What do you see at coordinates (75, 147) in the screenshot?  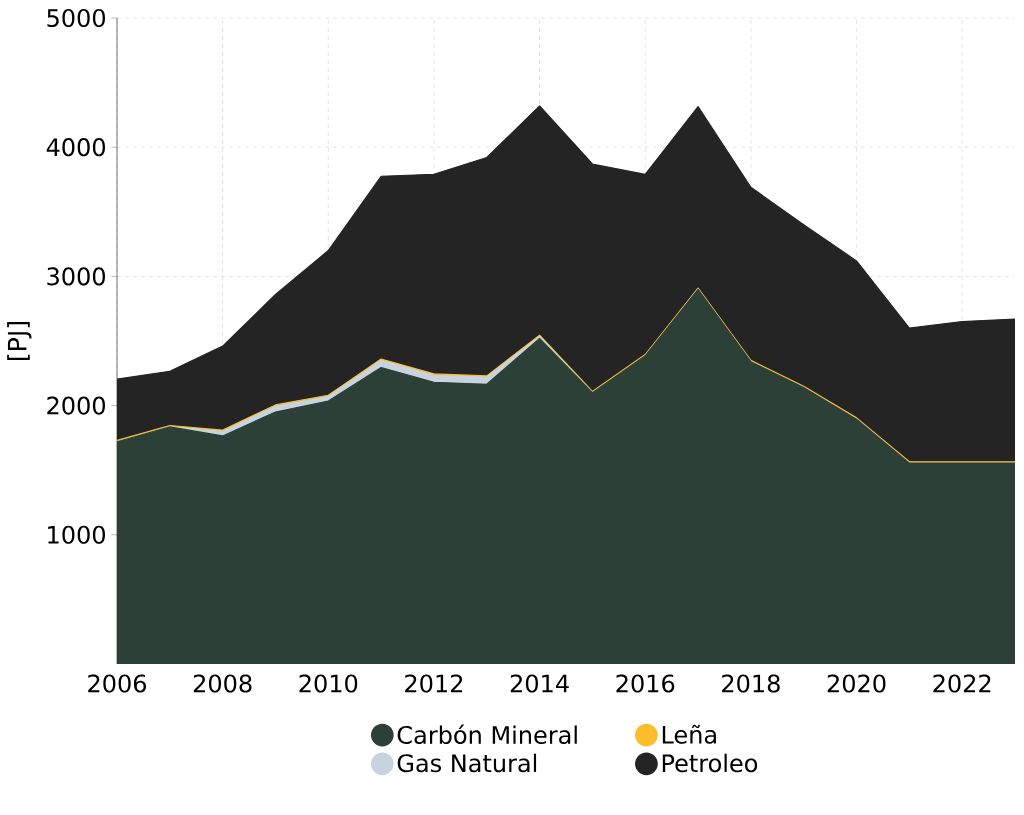 I see `y-tick-label: 4000` at bounding box center [75, 147].